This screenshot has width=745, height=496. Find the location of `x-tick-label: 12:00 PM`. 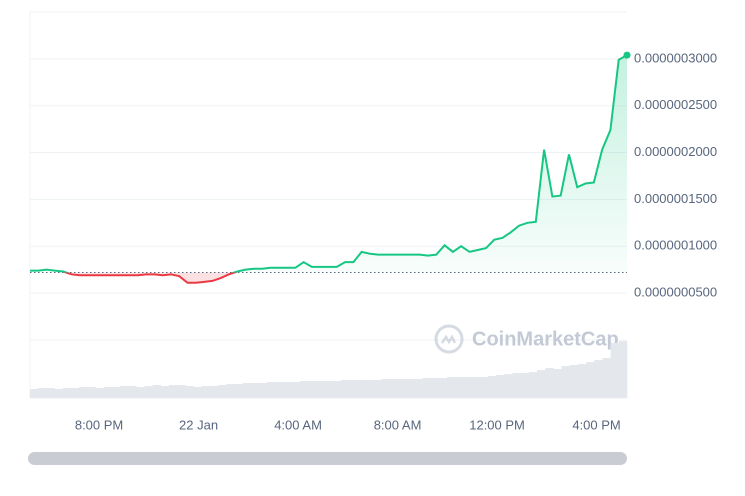

x-tick-label: 12:00 PM is located at coordinates (497, 424).